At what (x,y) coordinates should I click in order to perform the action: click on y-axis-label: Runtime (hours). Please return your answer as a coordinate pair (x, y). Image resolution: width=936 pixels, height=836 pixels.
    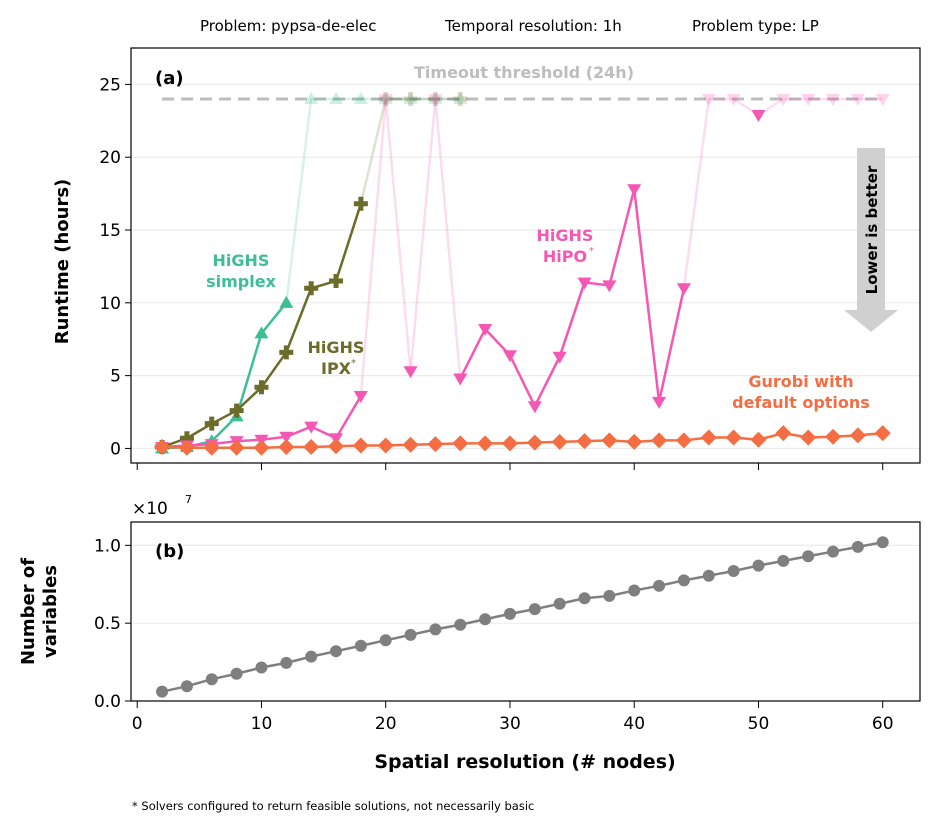
    Looking at the image, I should click on (62, 262).